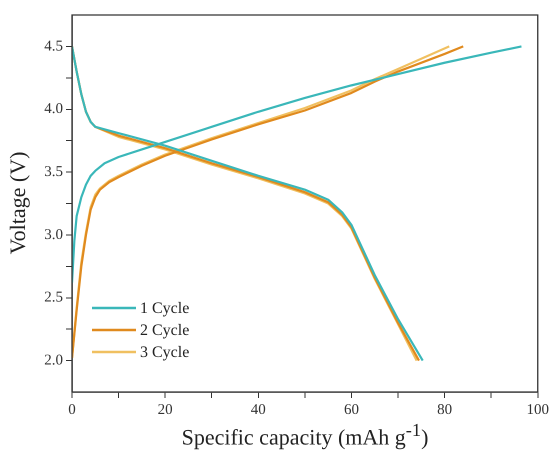 Image resolution: width=552 pixels, height=462 pixels. What do you see at coordinates (165, 410) in the screenshot?
I see `x-tick-label: 20` at bounding box center [165, 410].